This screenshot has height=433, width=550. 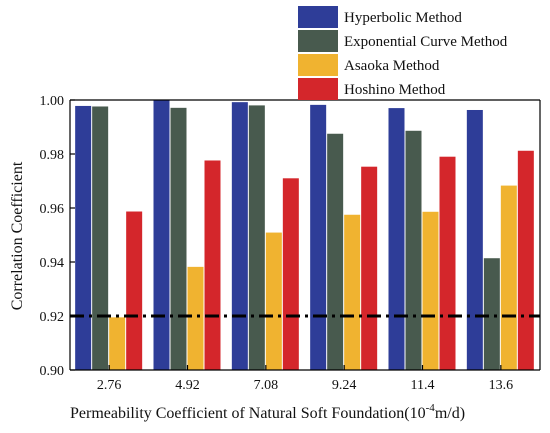 What do you see at coordinates (392, 66) in the screenshot?
I see `legend-label-3: Asaoka Method` at bounding box center [392, 66].